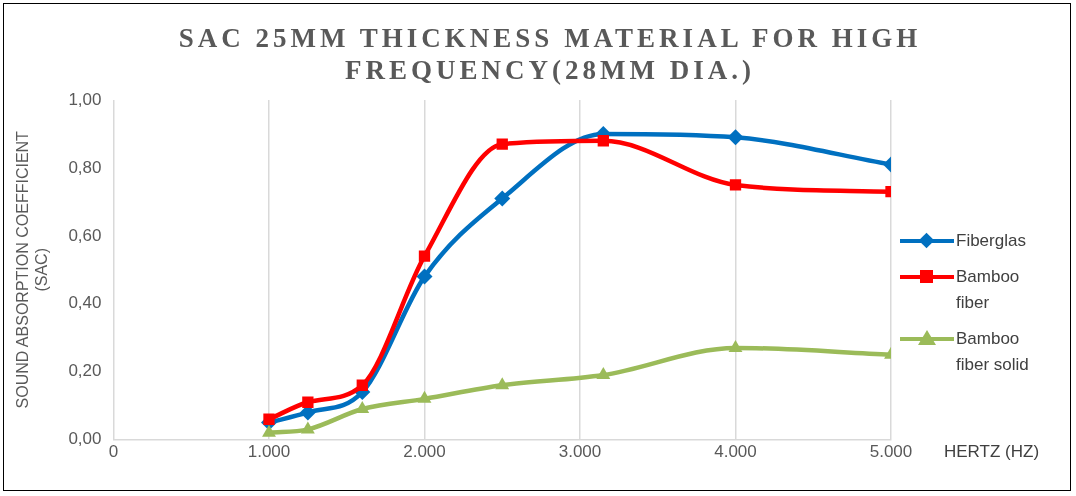 The width and height of the screenshot is (1076, 496). What do you see at coordinates (113, 452) in the screenshot?
I see `x-tick-label: 0` at bounding box center [113, 452].